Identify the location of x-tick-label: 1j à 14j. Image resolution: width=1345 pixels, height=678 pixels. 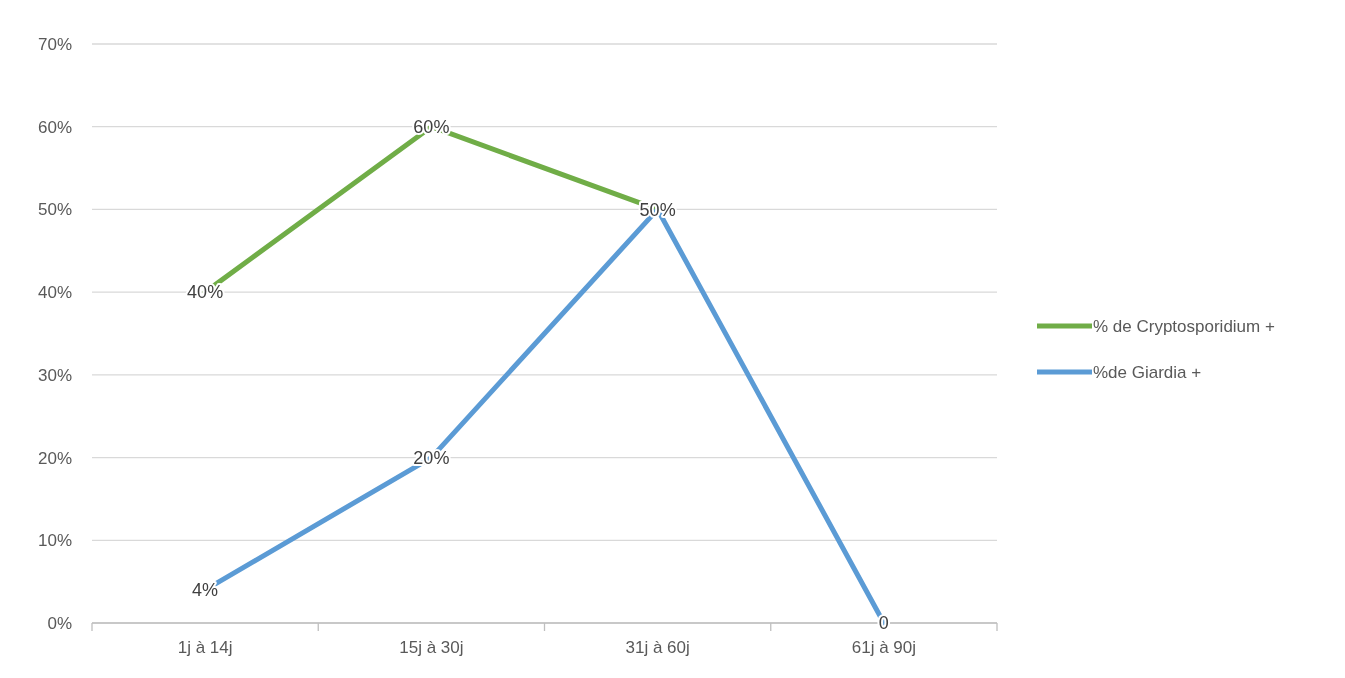
(205, 647).